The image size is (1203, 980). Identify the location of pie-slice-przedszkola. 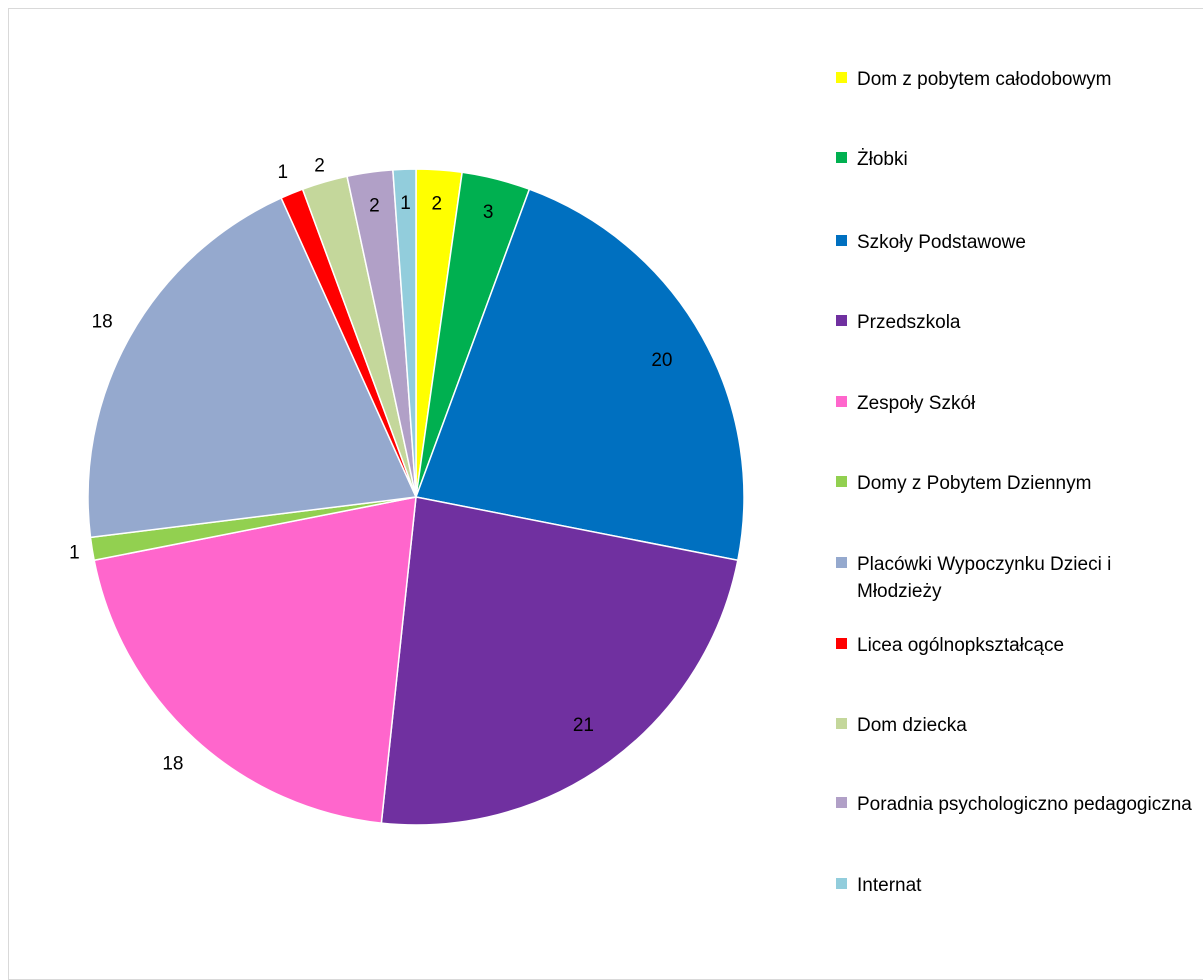
(559, 661).